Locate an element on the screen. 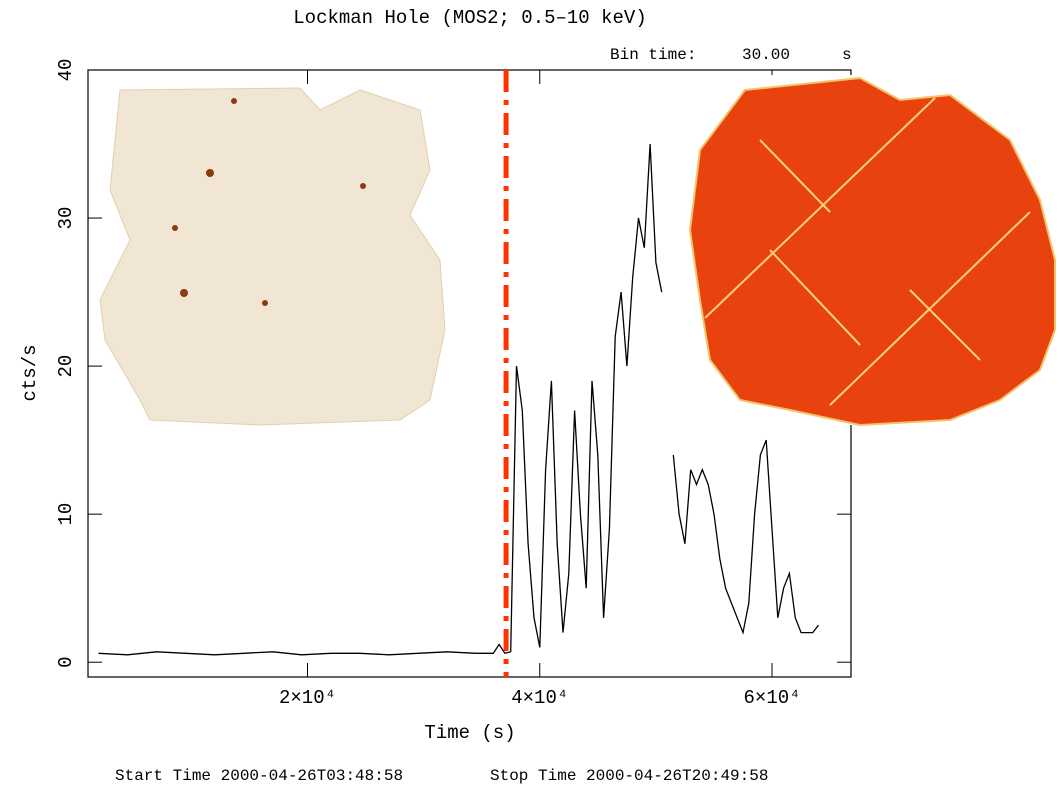 The width and height of the screenshot is (1059, 792). y-tick-label: 10 is located at coordinates (66, 514).